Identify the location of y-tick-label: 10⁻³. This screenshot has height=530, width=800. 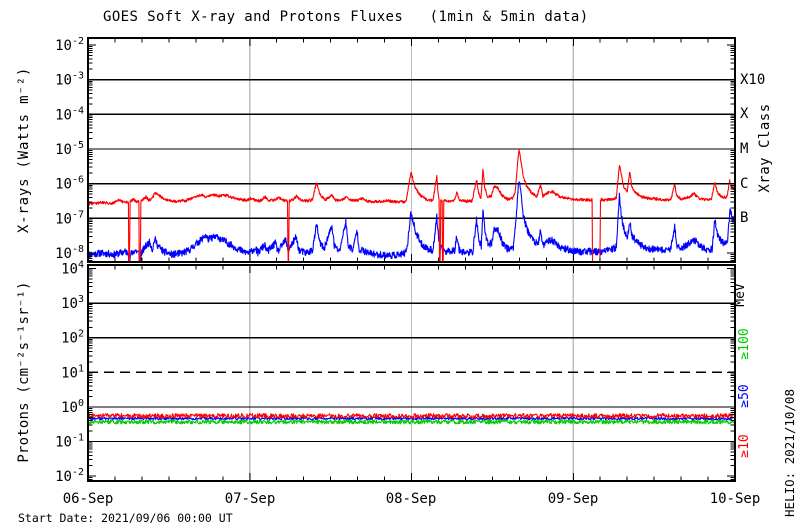
(69, 80).